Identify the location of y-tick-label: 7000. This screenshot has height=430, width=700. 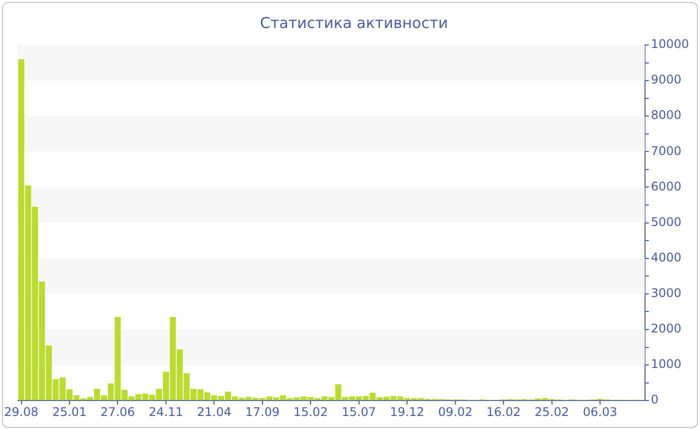
(666, 151).